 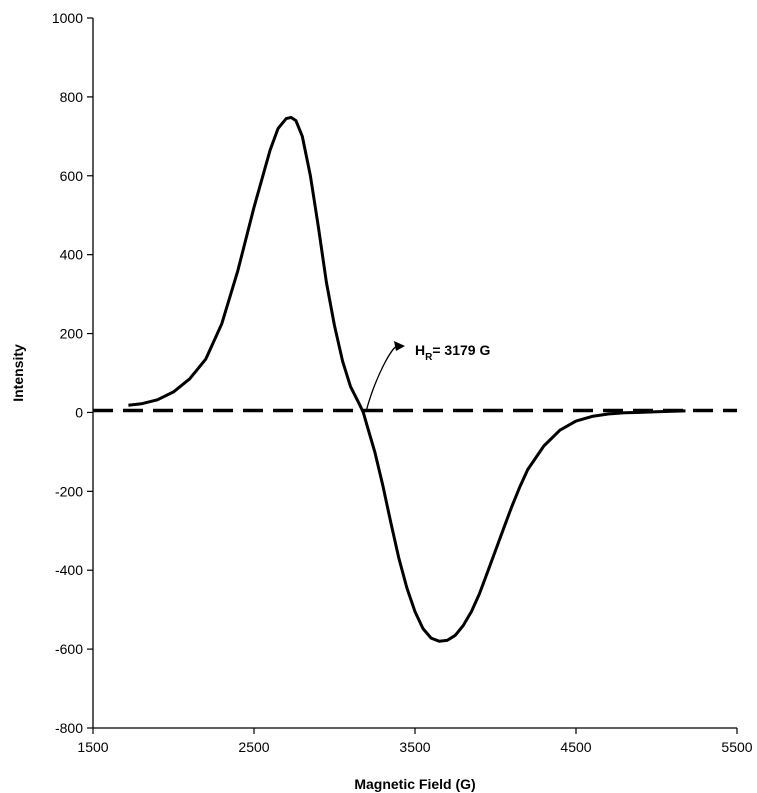 What do you see at coordinates (429, 357) in the screenshot?
I see `annotation-subscript: R` at bounding box center [429, 357].